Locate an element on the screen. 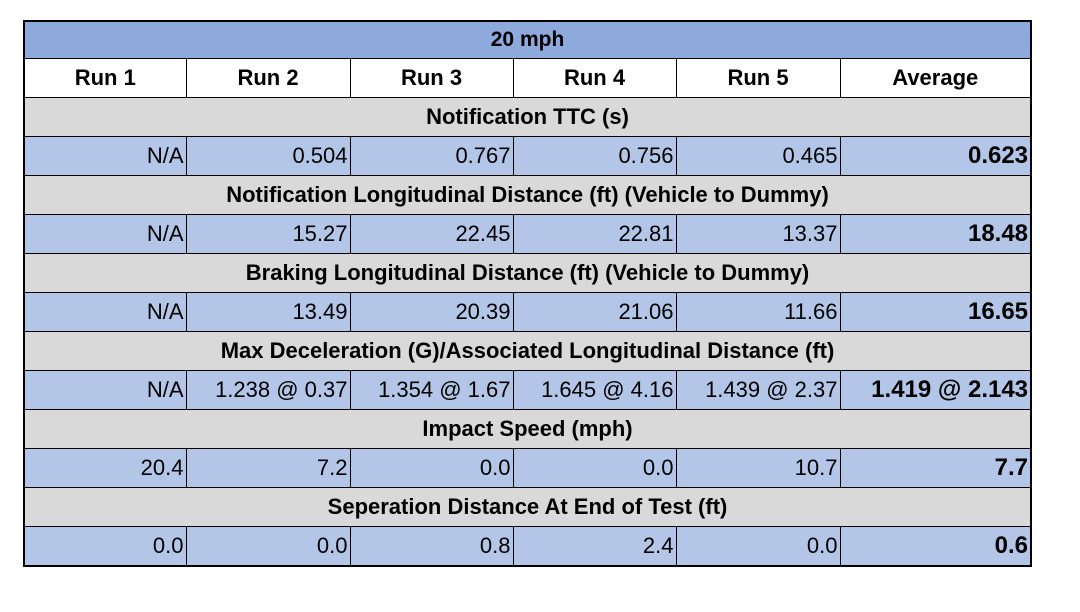 This screenshot has height=612, width=1080. run-value-cell: 1.354 @ 1.67 is located at coordinates (431, 390).